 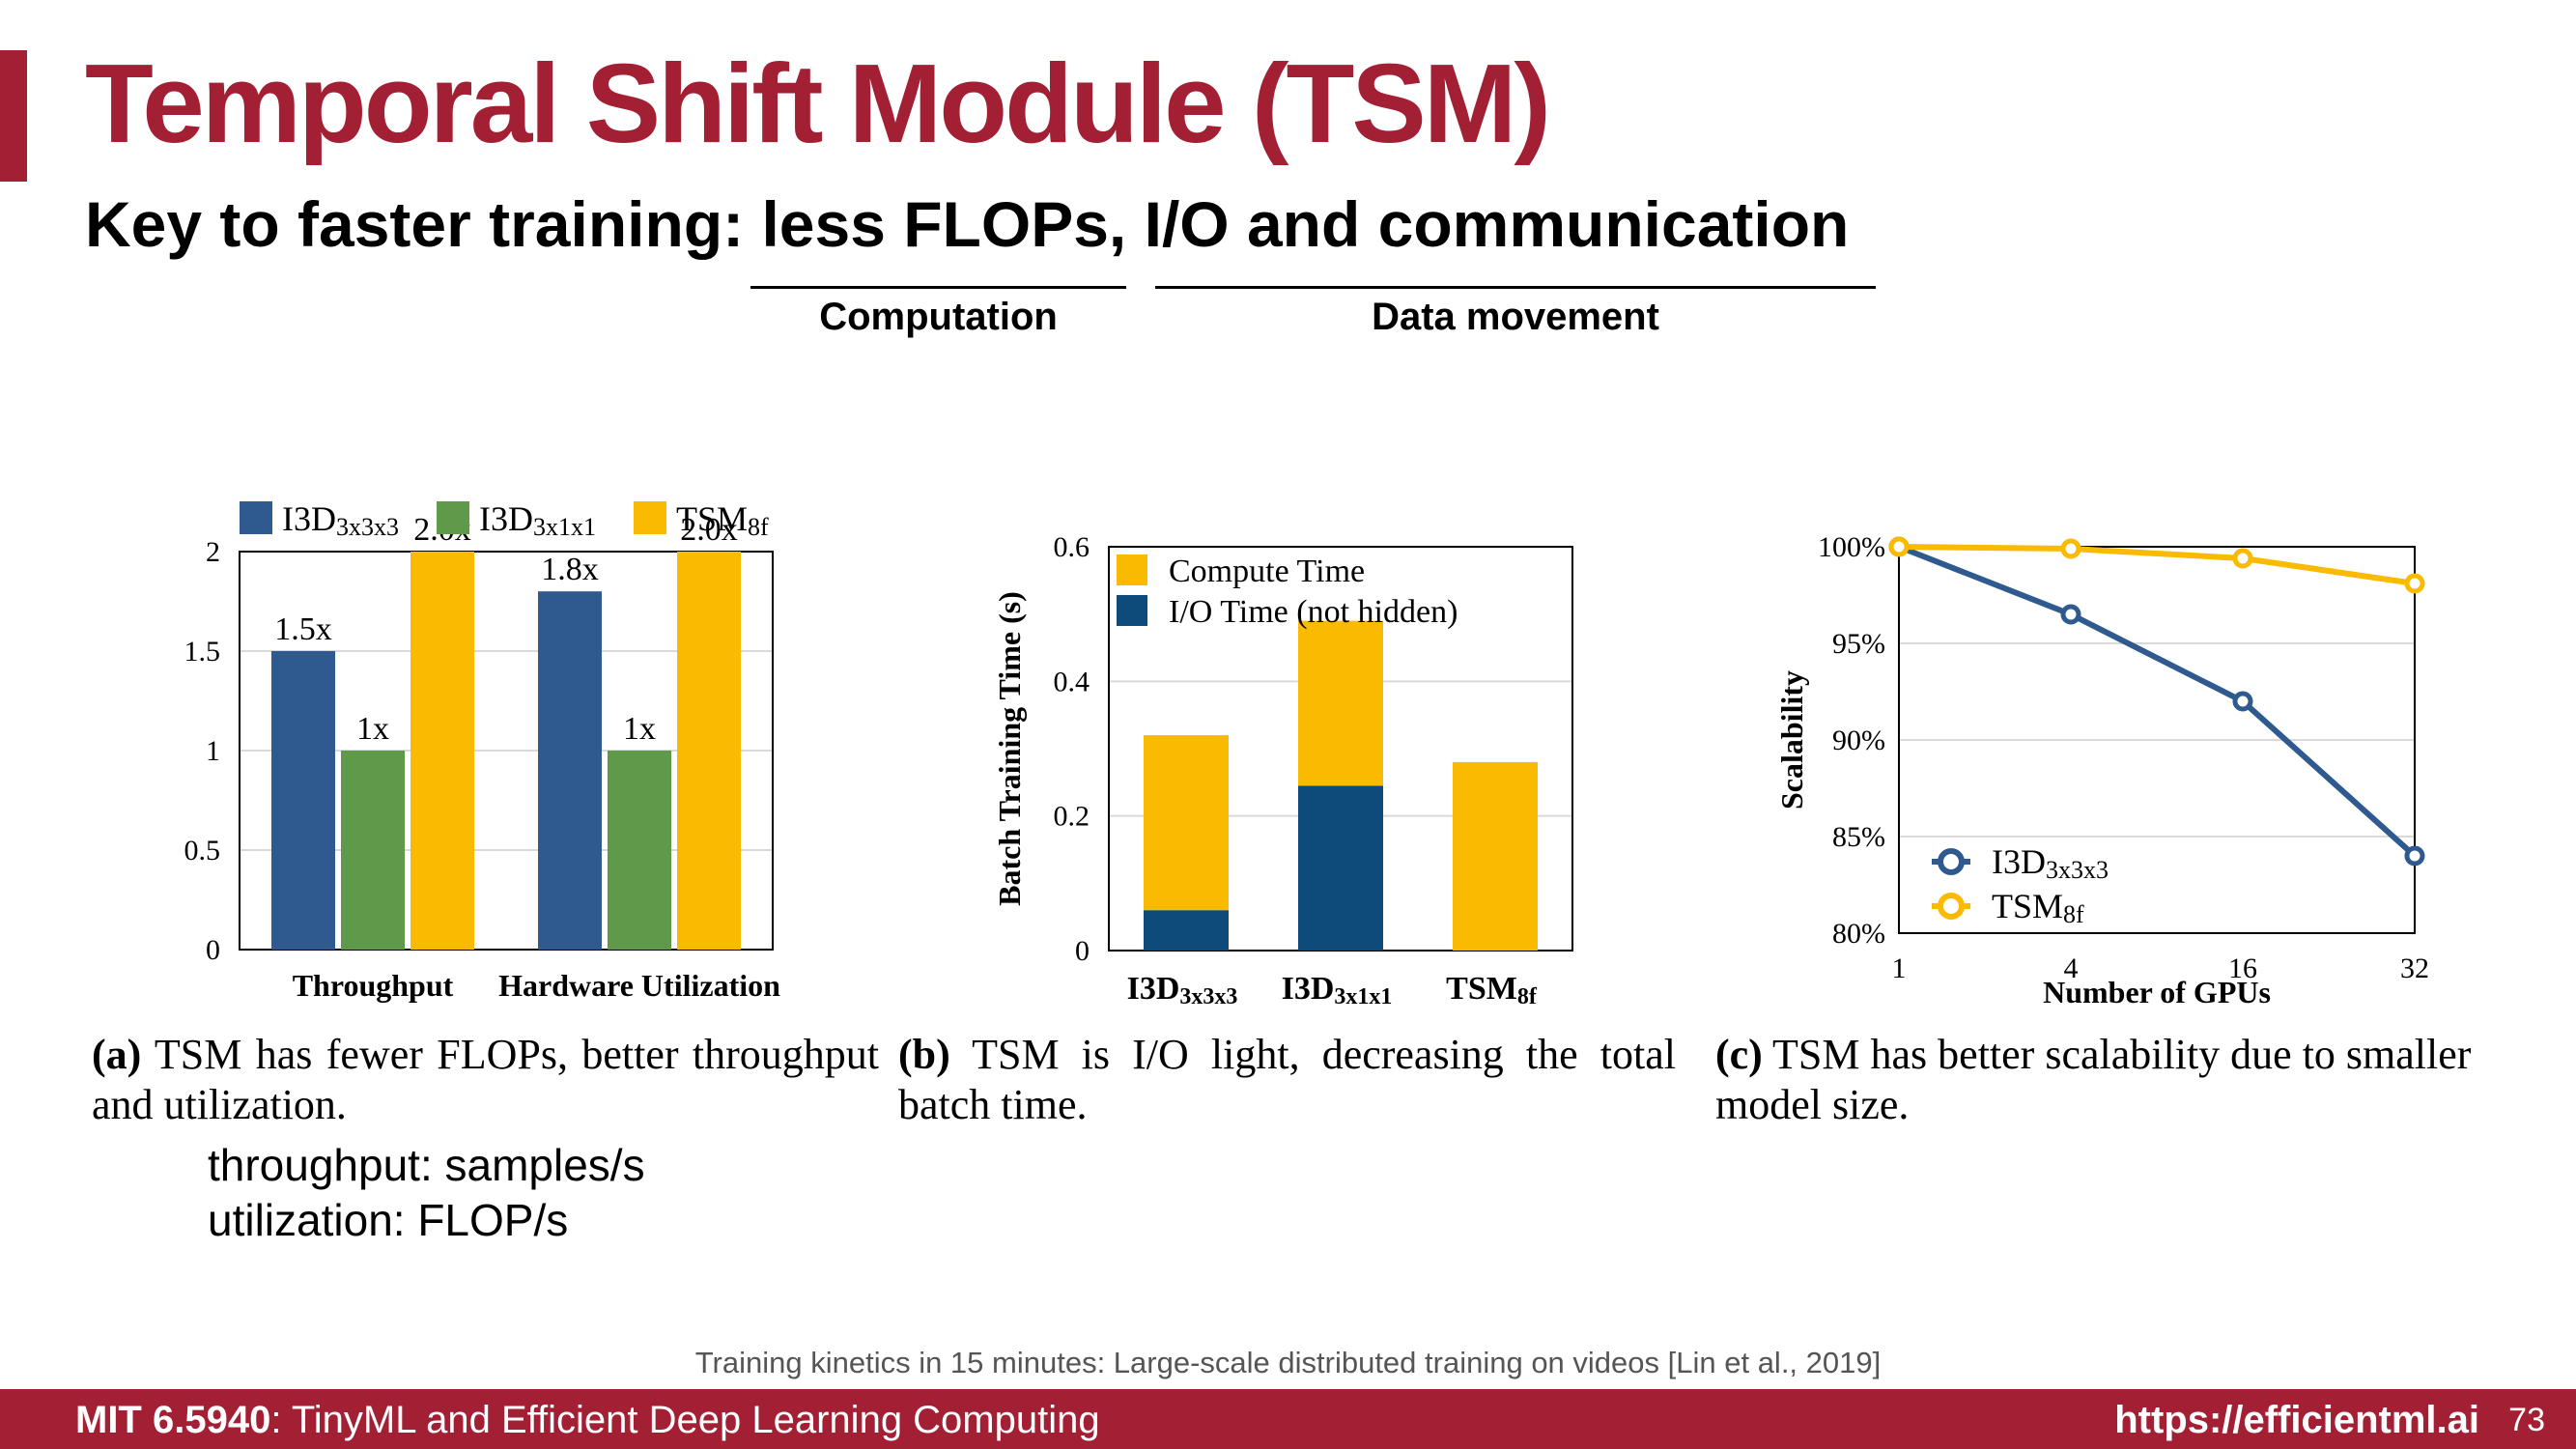 What do you see at coordinates (1072, 681) in the screenshot?
I see `y-tick-label: 0.4` at bounding box center [1072, 681].